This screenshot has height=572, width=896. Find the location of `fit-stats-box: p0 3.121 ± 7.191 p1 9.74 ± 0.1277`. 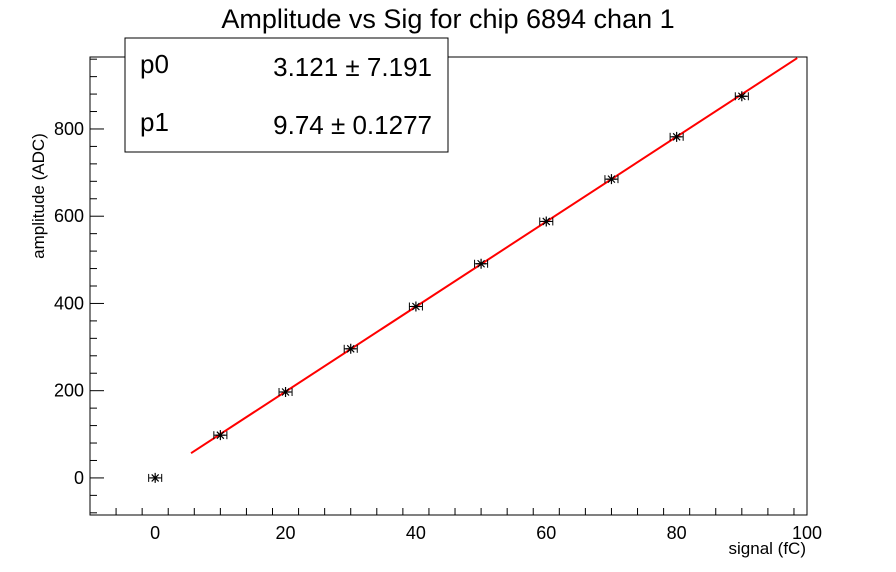

fit-stats-box: p0 3.121 ± 7.191 p1 9.74 ± 0.1277 is located at coordinates (286, 95).